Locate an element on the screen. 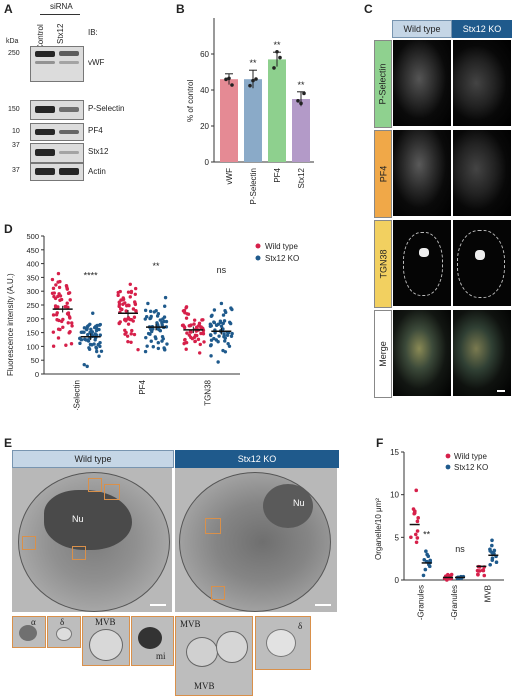 Image resolution: width=520 pixels, height=697 pixels. panel-d-label: D is located at coordinates (8, 229).